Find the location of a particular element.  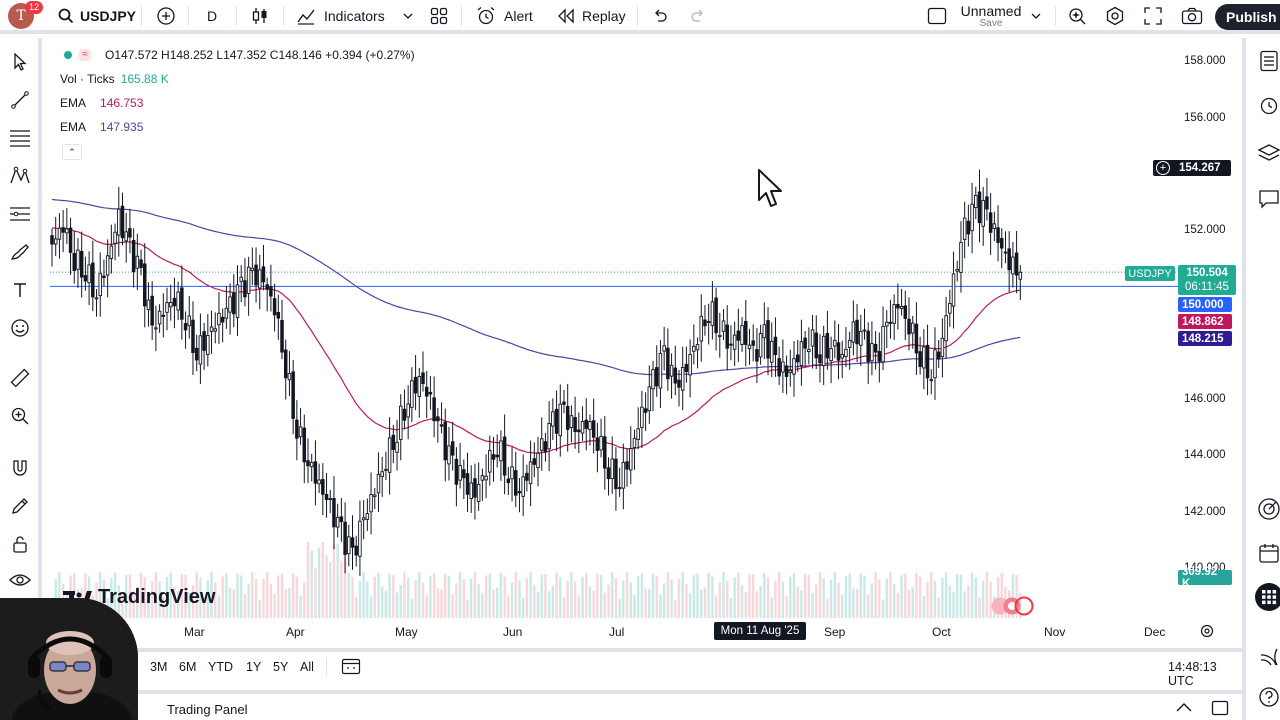

cursor-tool is located at coordinates (20, 63).